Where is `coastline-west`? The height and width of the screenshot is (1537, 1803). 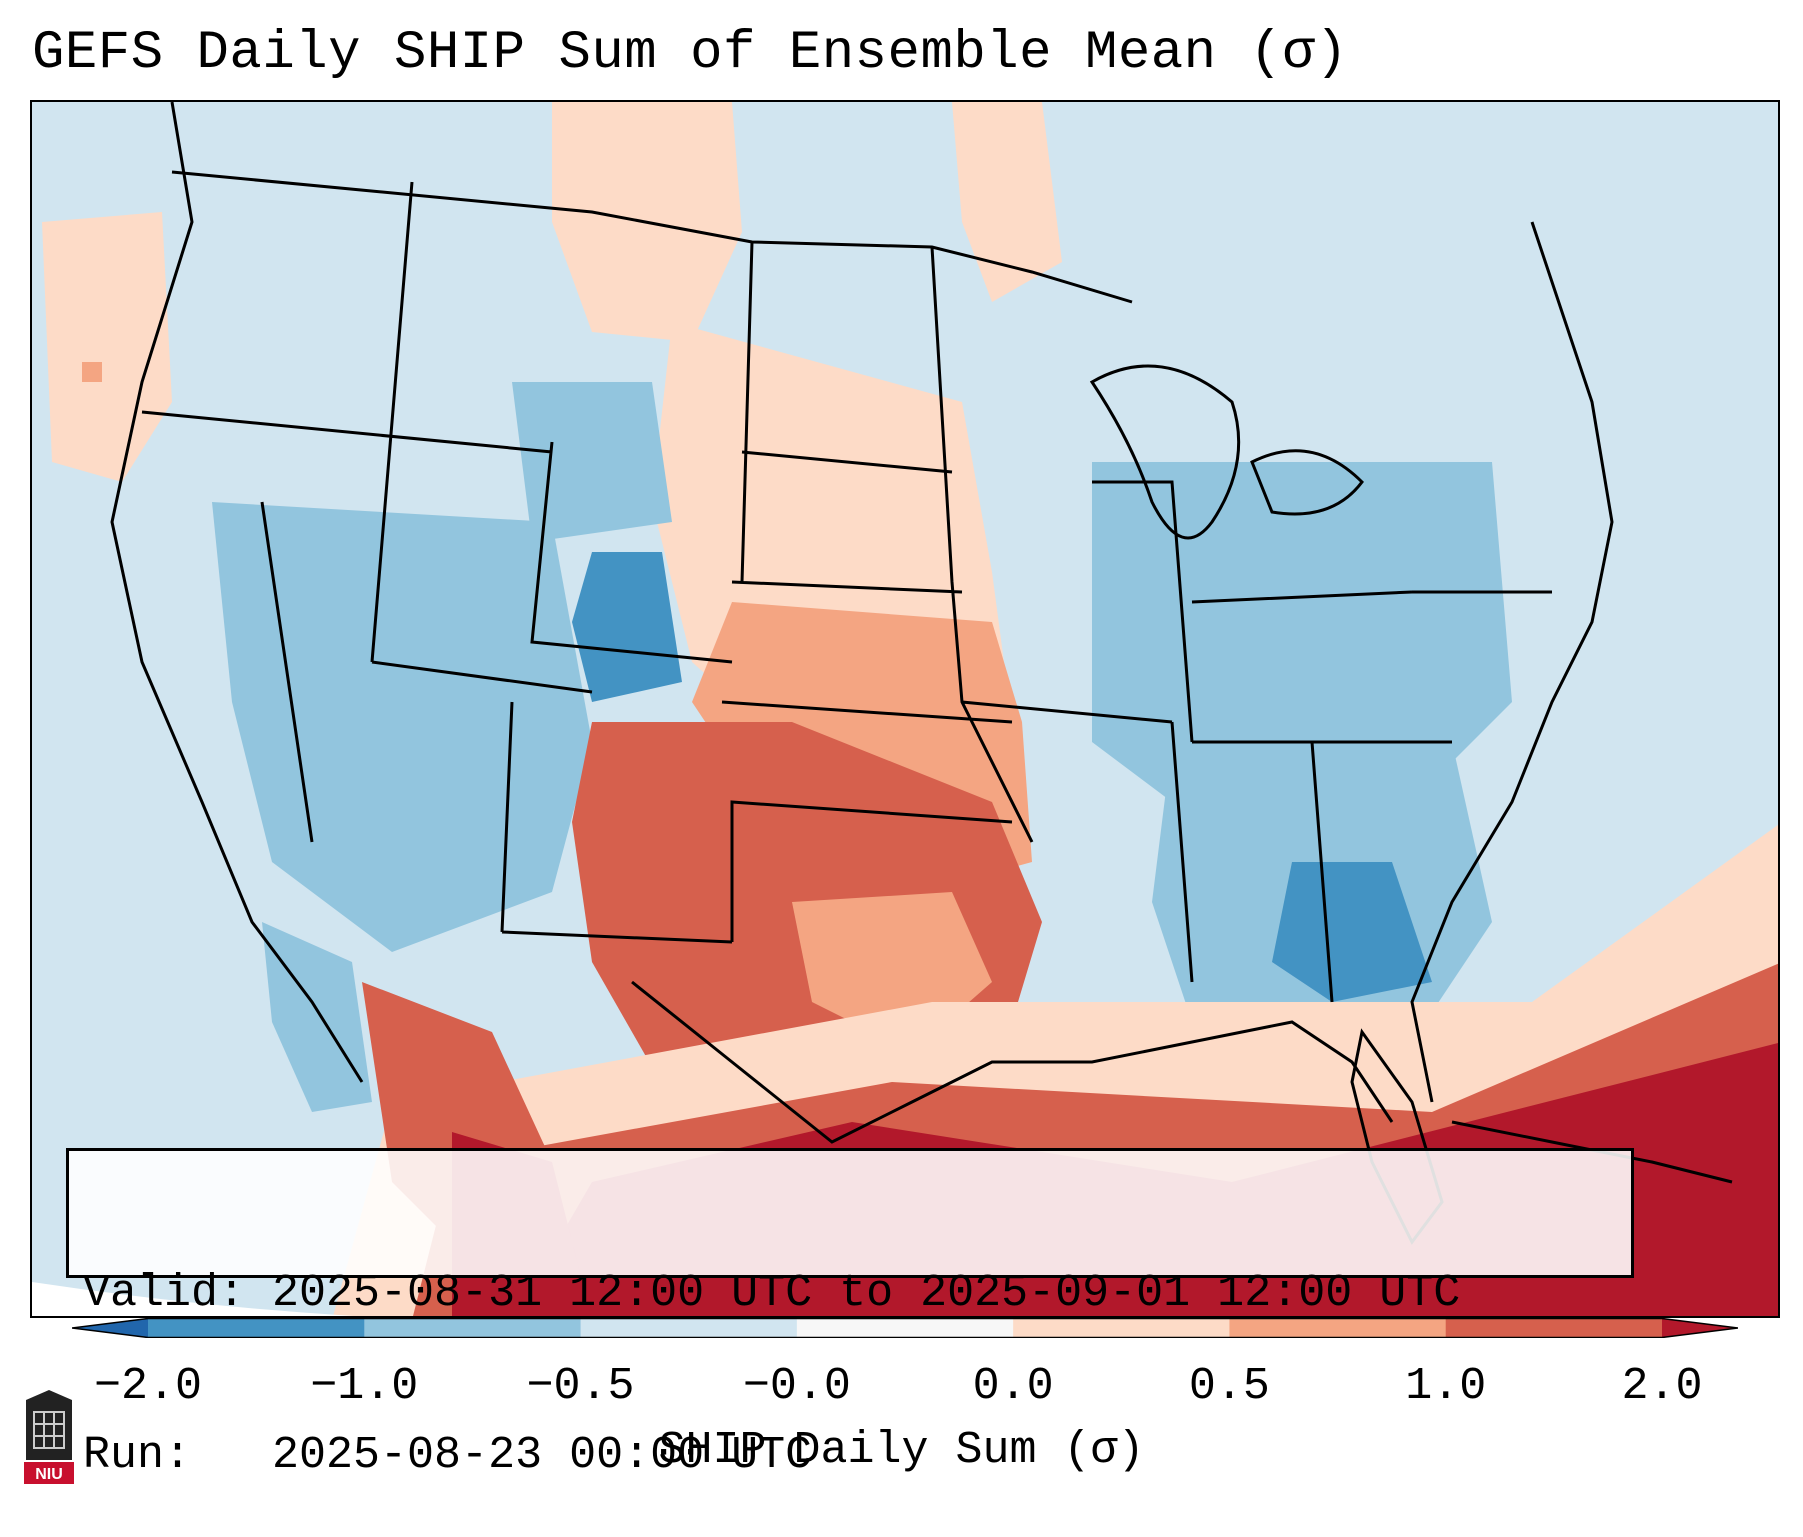 coastline-west is located at coordinates (237, 592).